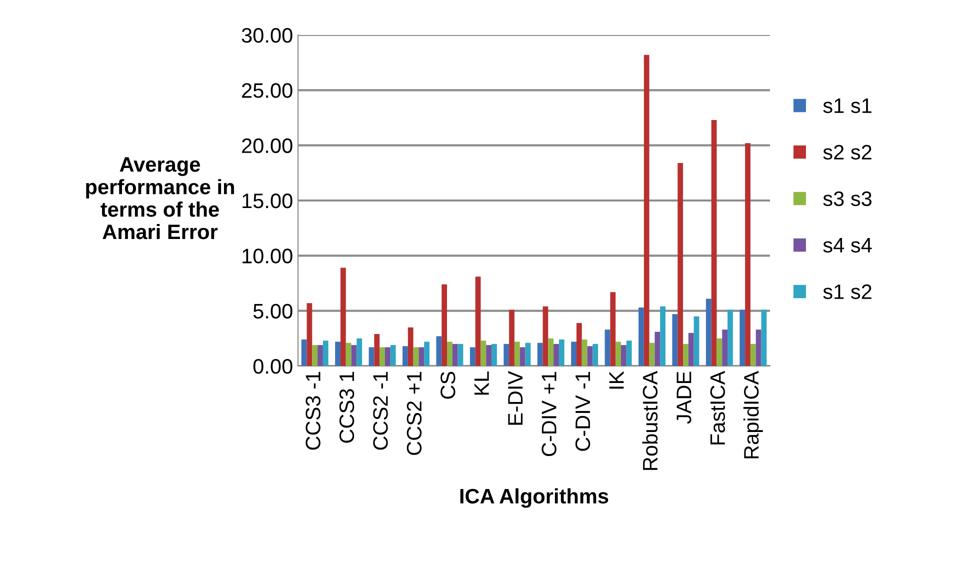  Describe the element at coordinates (313, 411) in the screenshot. I see `x-tick-label: CCS3 -1` at that location.